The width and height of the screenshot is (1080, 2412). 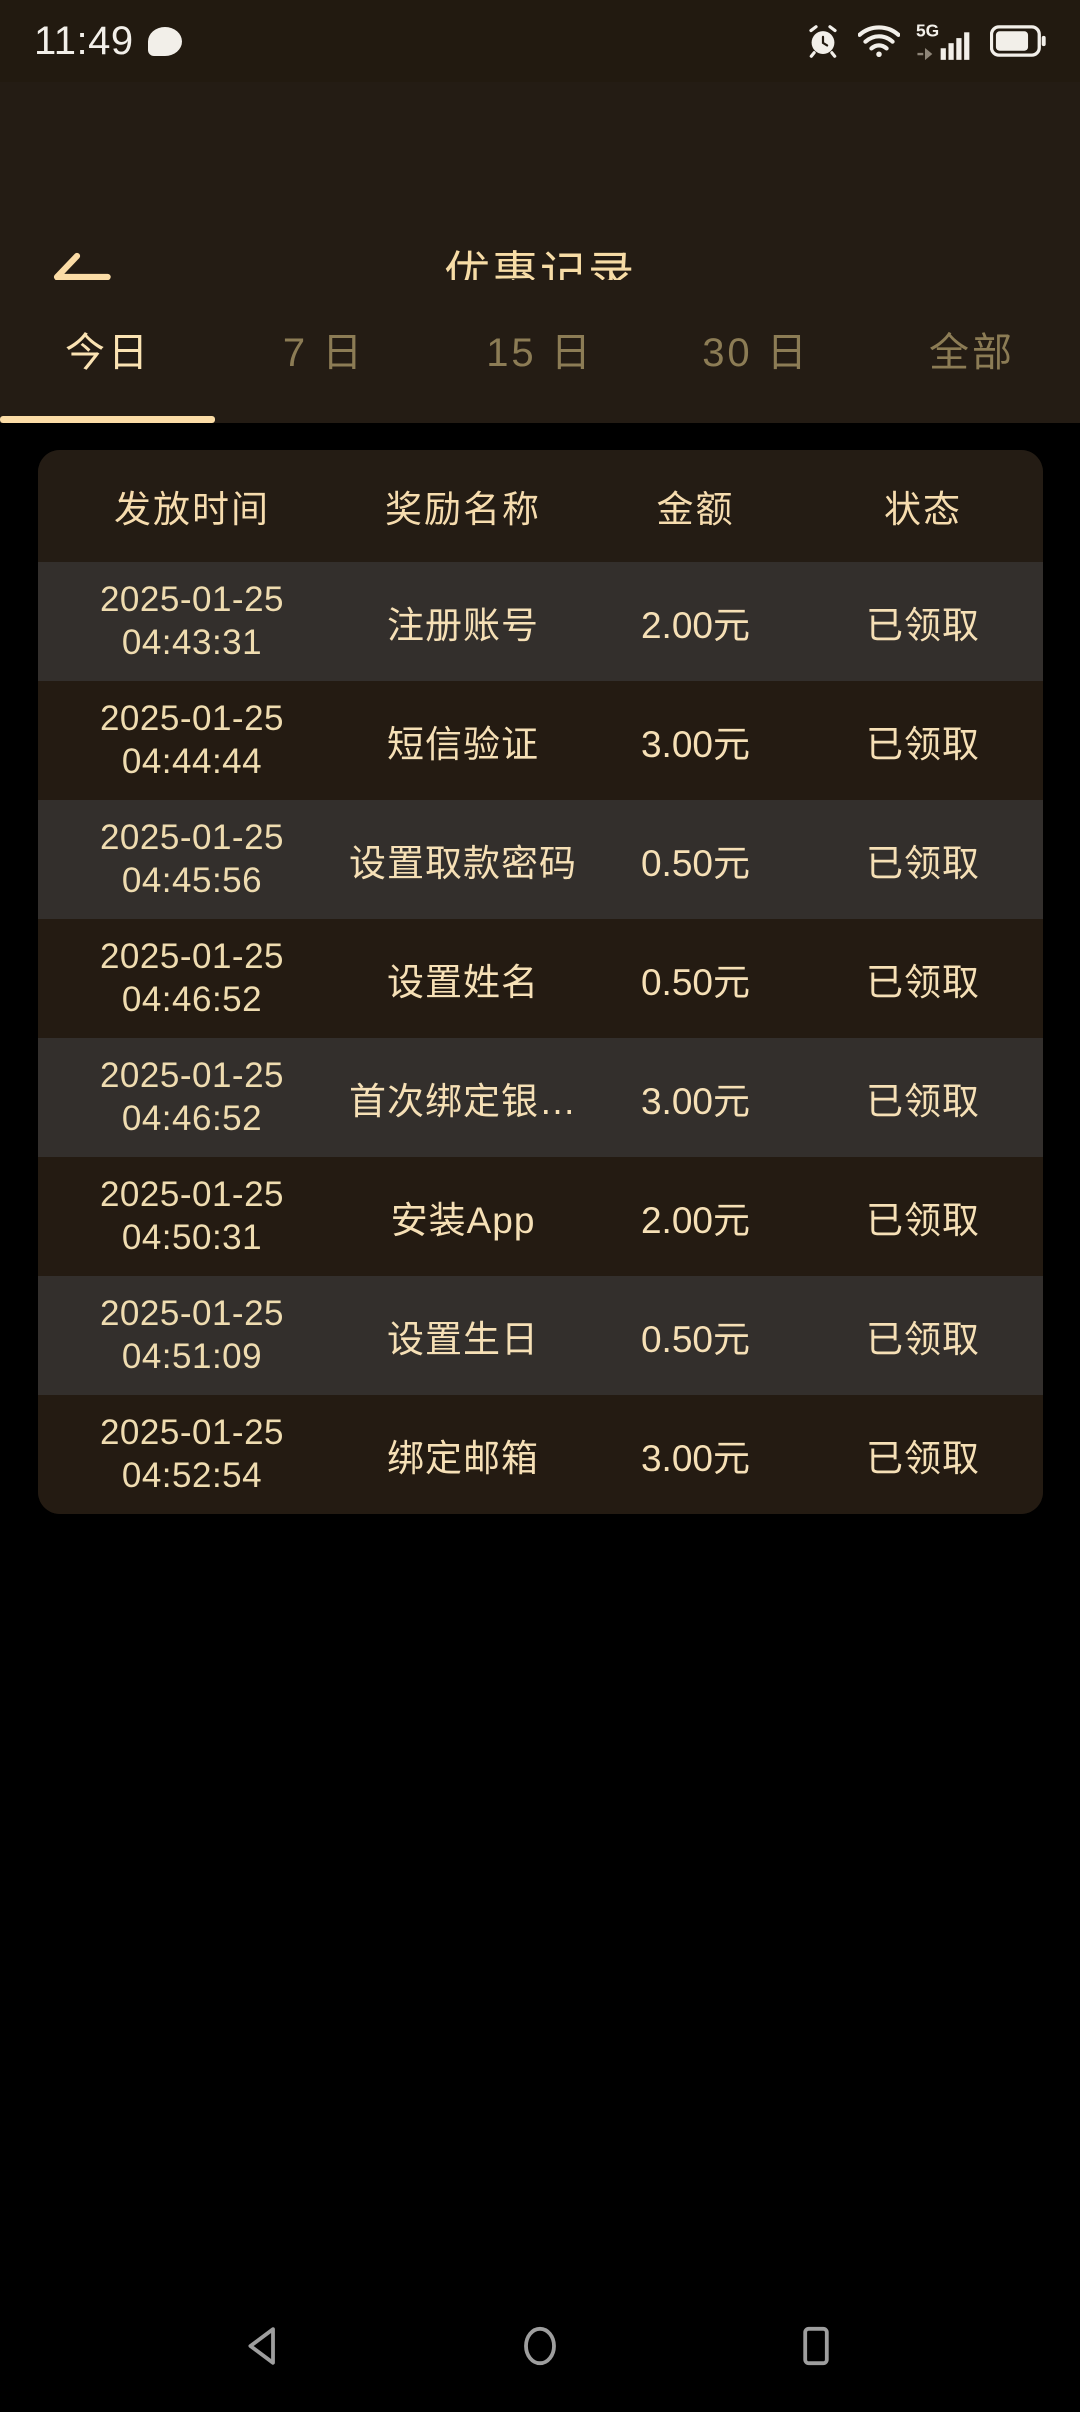 I want to click on cell-reward-name: 设置姓名, so click(x=463, y=982).